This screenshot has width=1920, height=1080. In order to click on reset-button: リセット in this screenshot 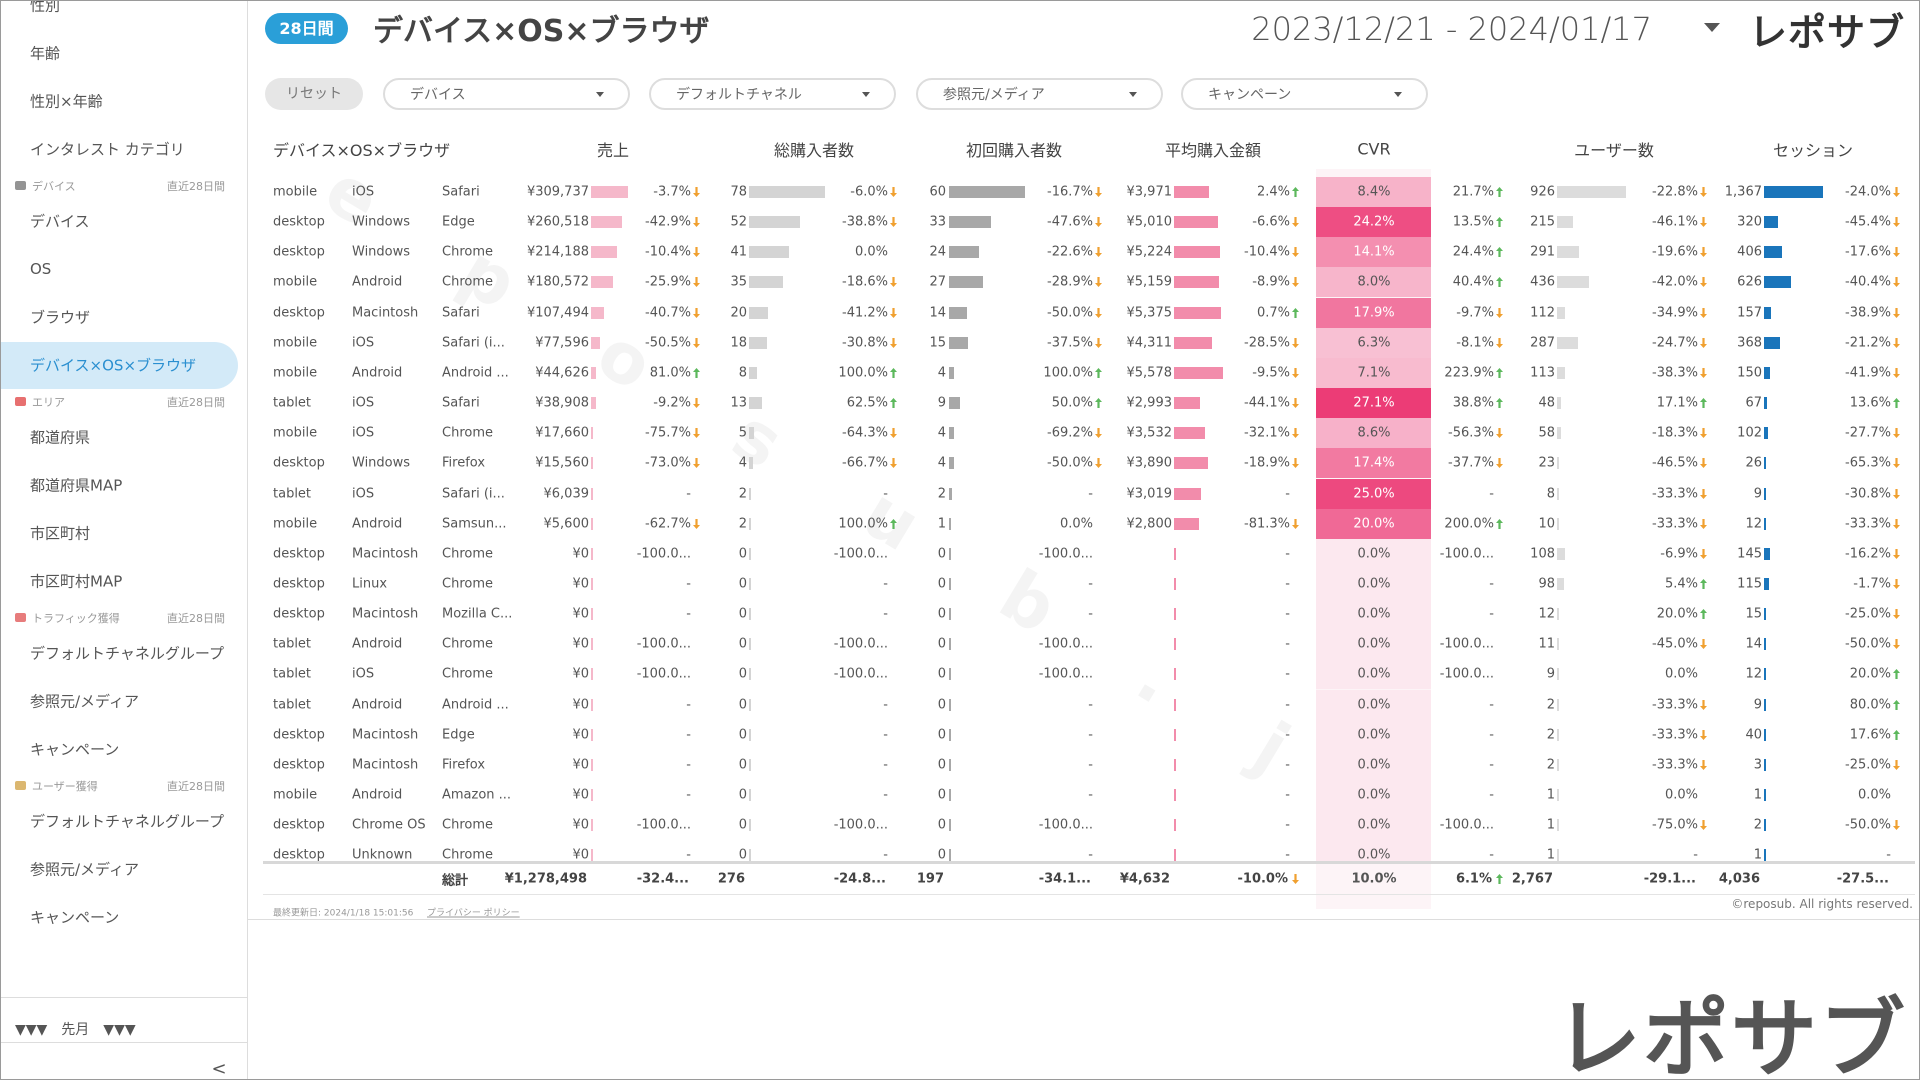, I will do `click(314, 94)`.